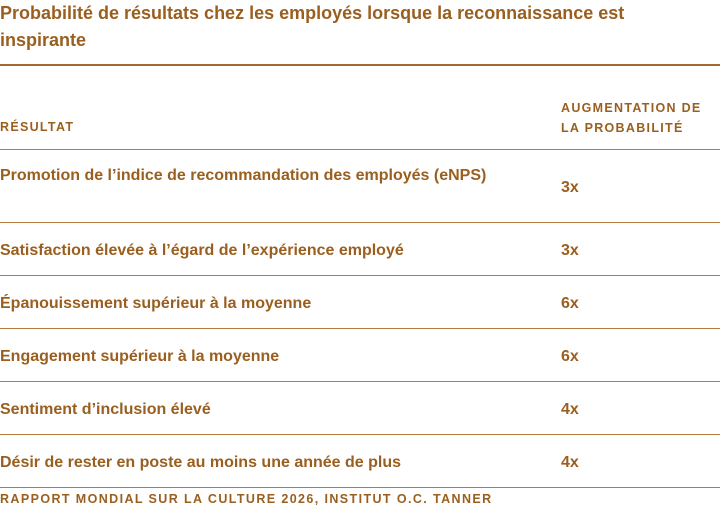  What do you see at coordinates (156, 303) in the screenshot?
I see `row-result-label: Épanouissement supérieur à la moyenne` at bounding box center [156, 303].